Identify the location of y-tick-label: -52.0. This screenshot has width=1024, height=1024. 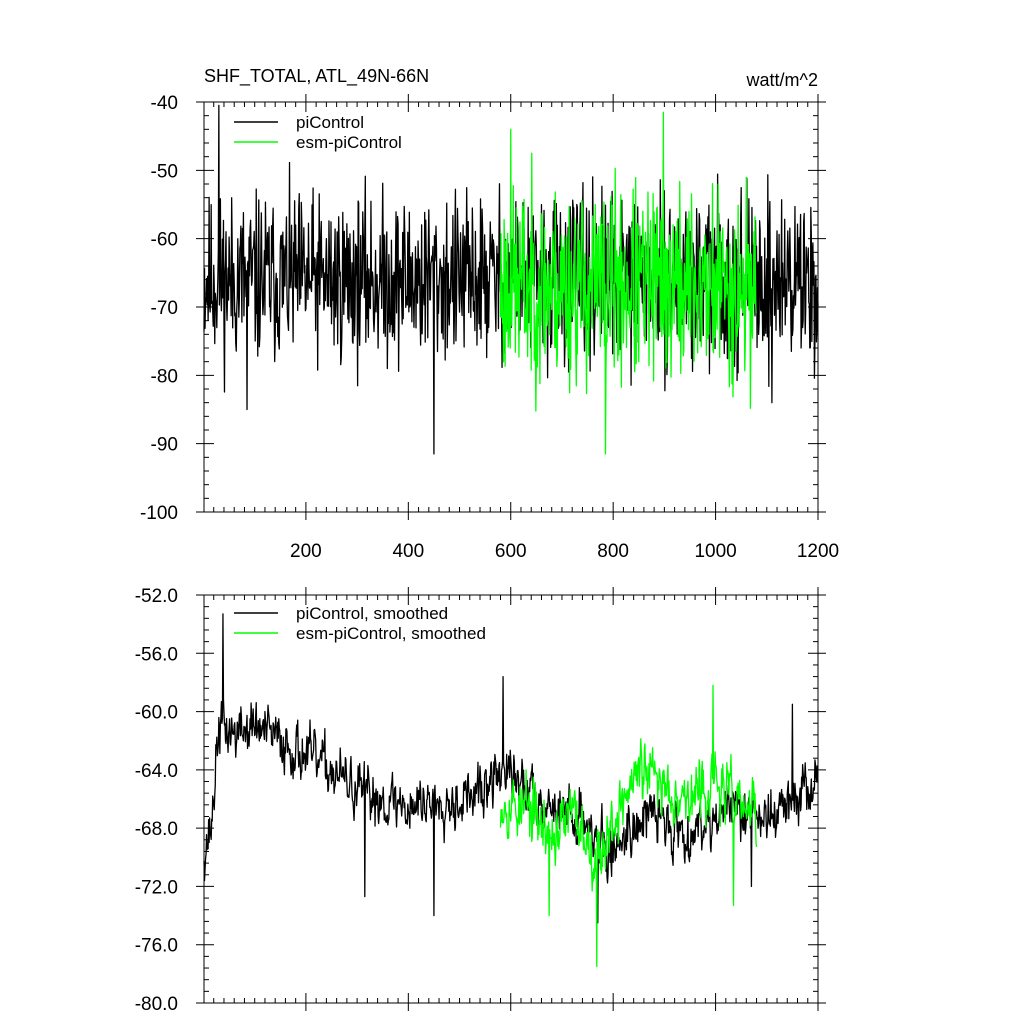
(156, 596).